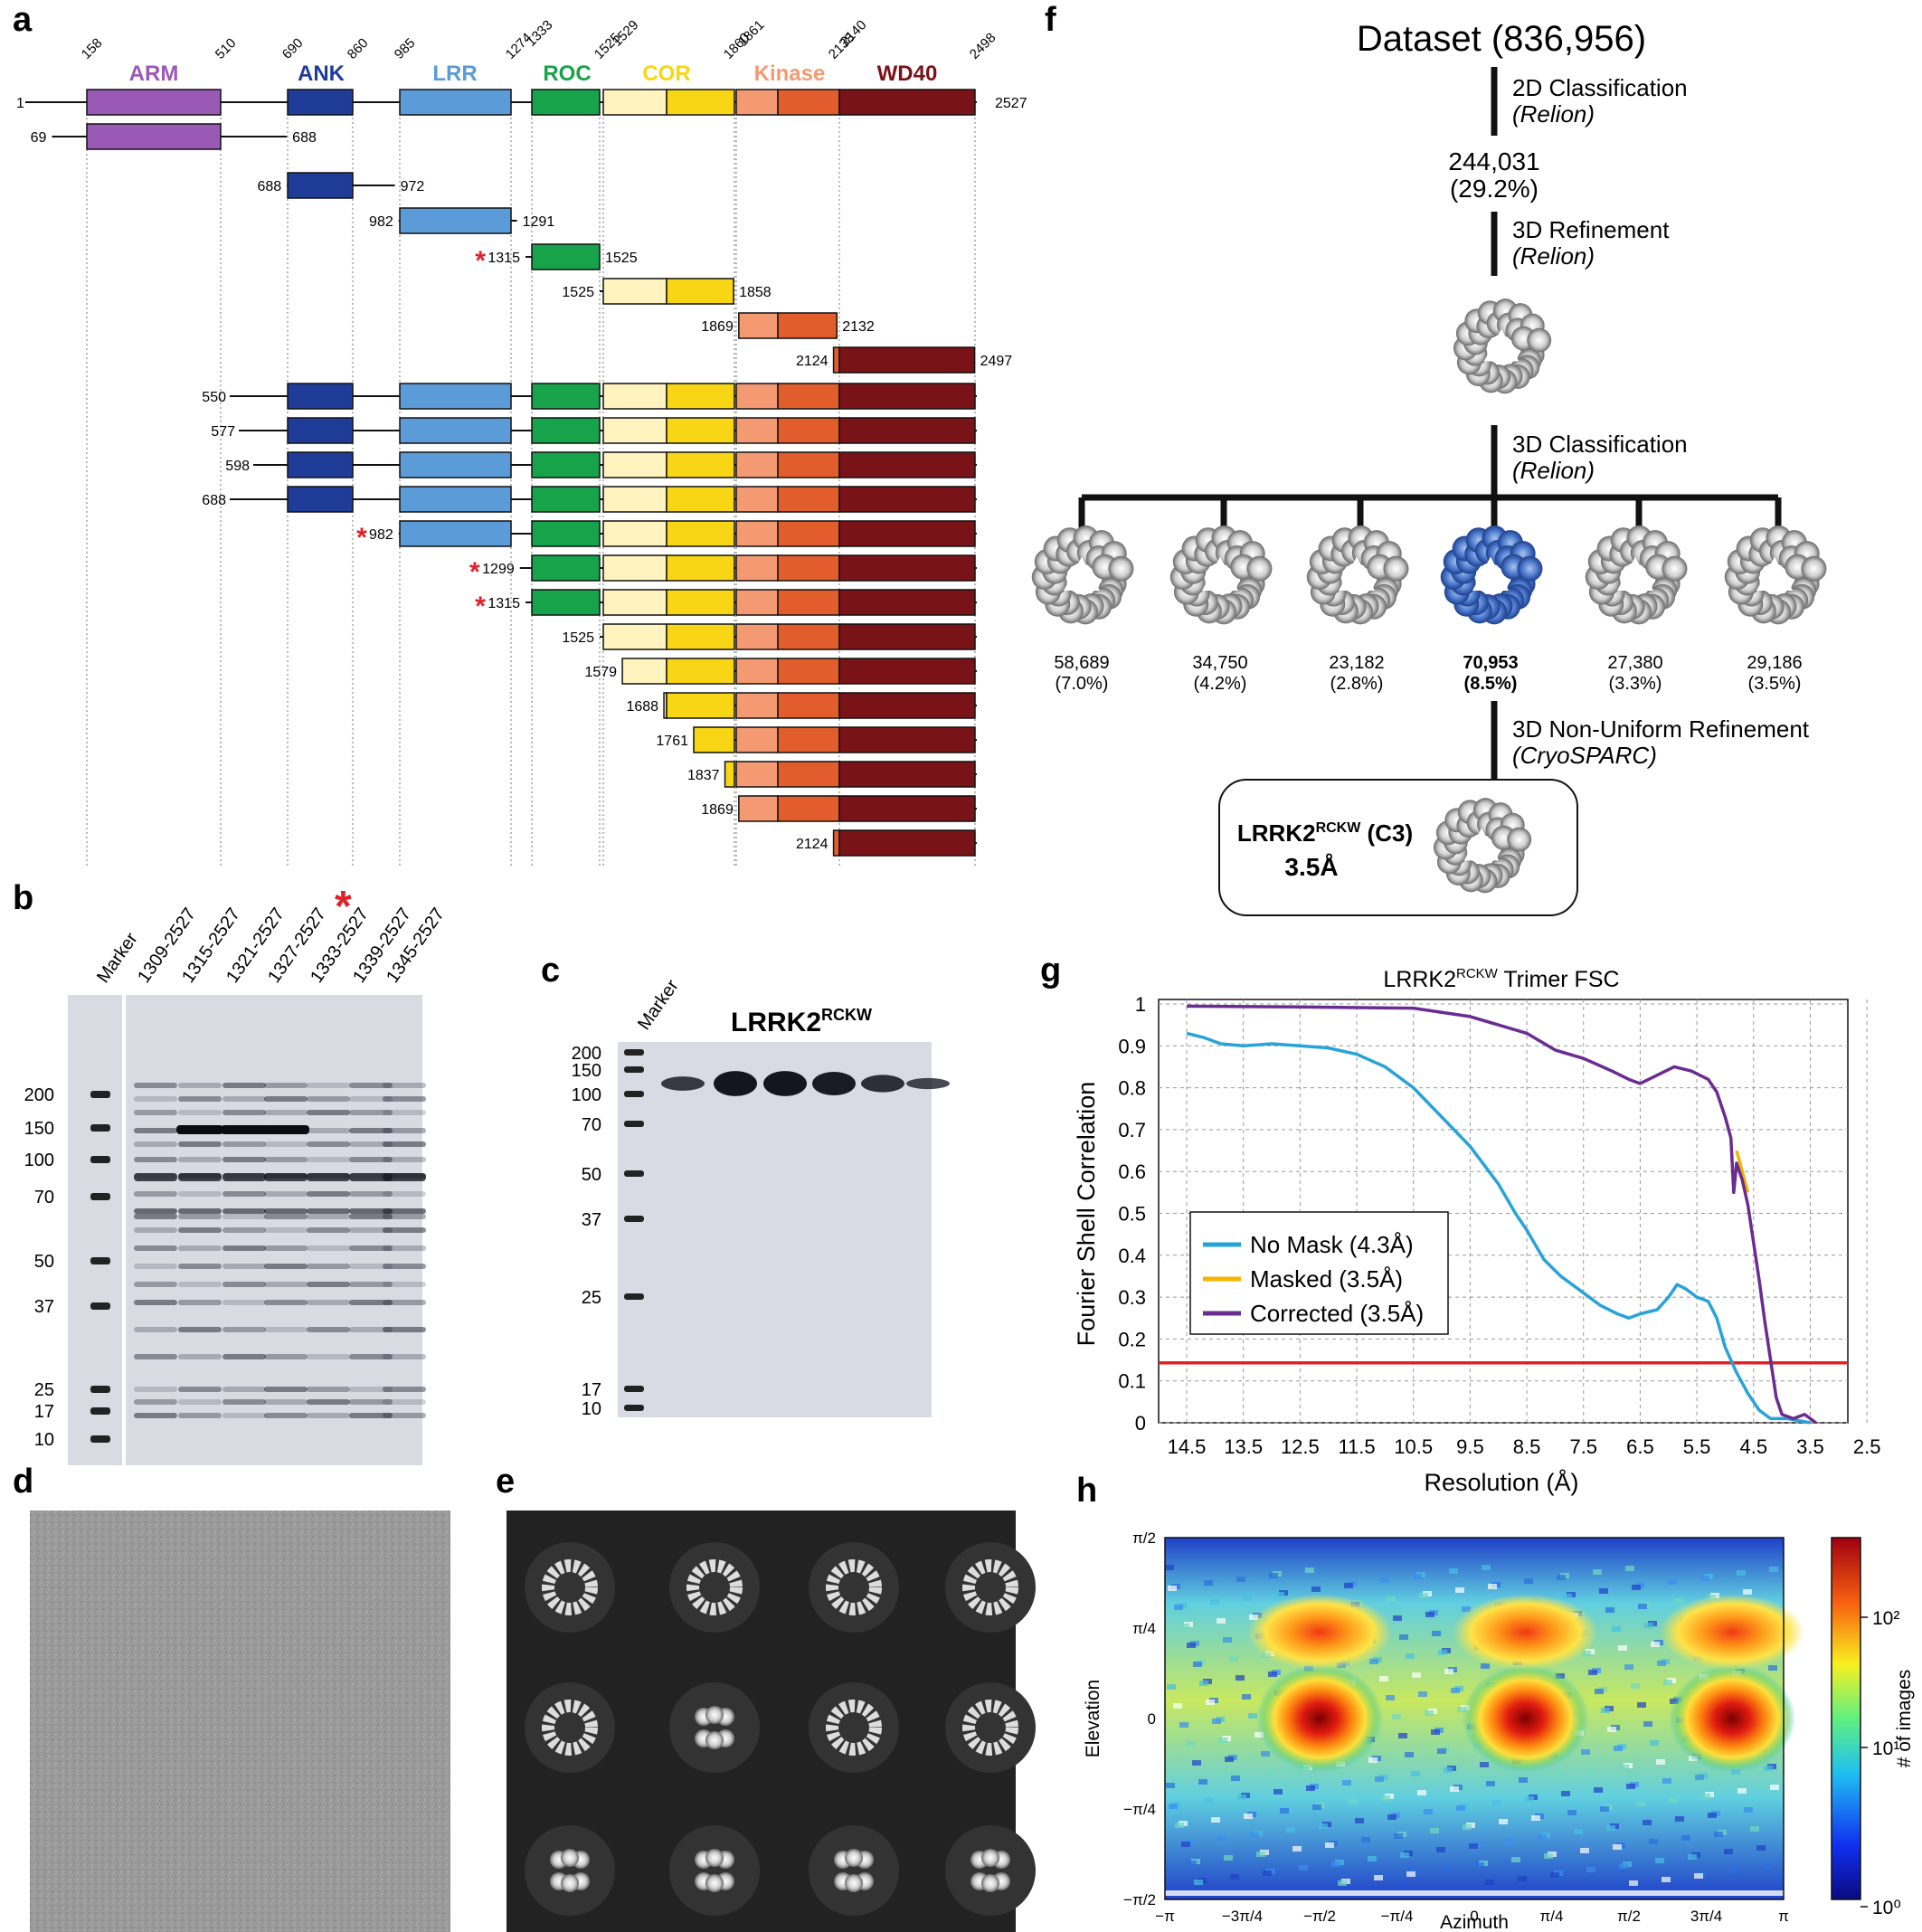 The height and width of the screenshot is (1932, 1922). Describe the element at coordinates (1132, 1339) in the screenshot. I see `y-tick-label: 0.2` at that location.